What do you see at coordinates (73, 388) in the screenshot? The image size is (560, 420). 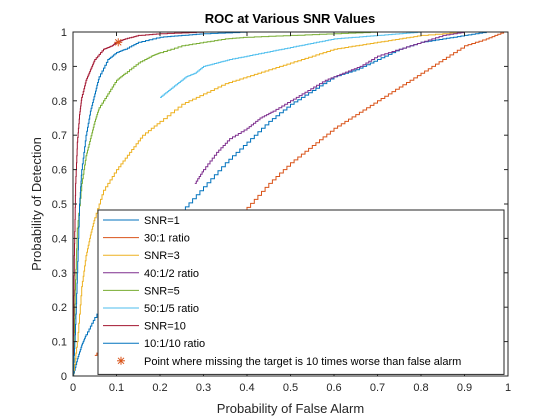 I see `x-tick-label: 0` at bounding box center [73, 388].